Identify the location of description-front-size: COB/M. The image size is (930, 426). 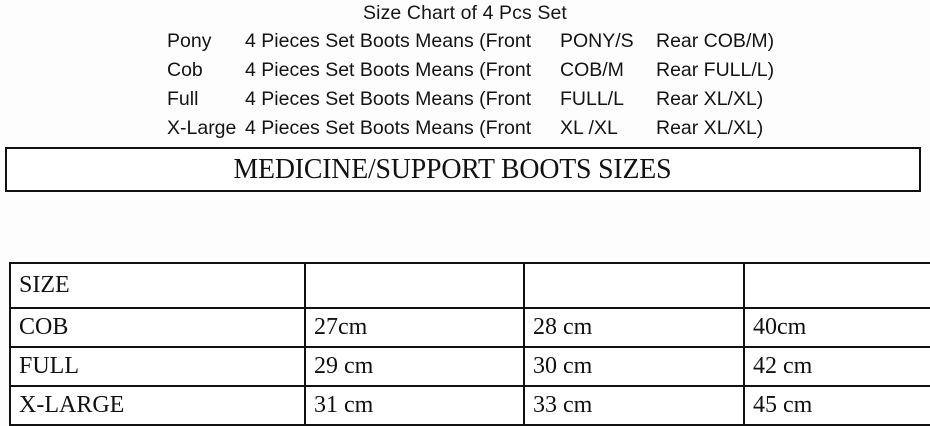
(592, 70).